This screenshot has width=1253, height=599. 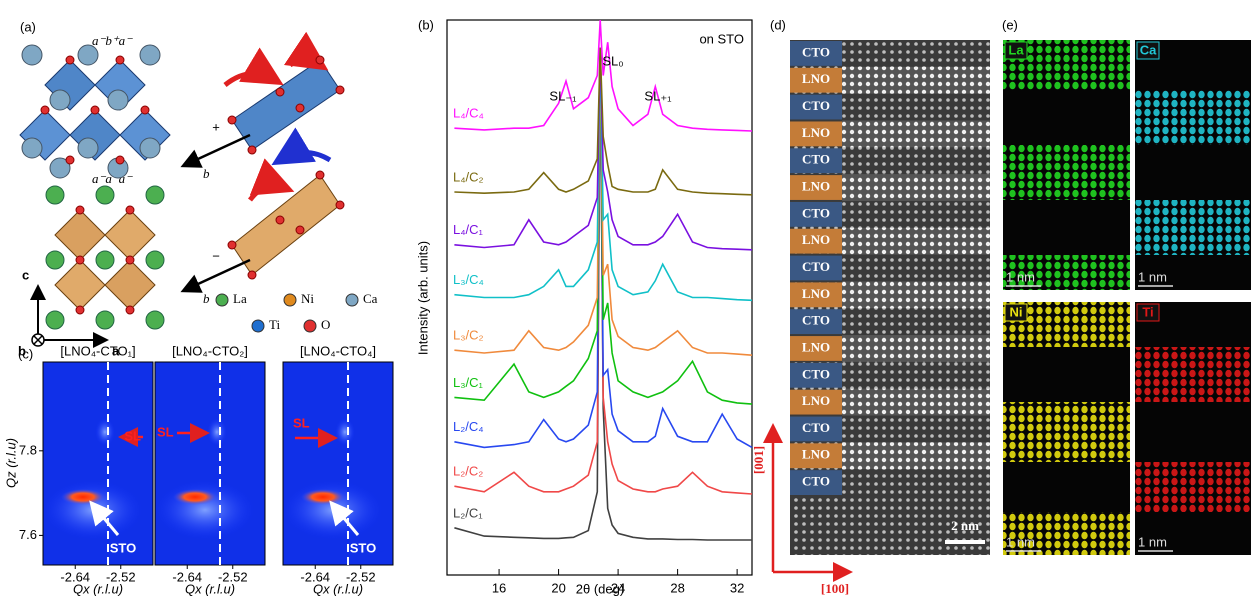 I want to click on scale-label: 2 nm, so click(x=965, y=525).